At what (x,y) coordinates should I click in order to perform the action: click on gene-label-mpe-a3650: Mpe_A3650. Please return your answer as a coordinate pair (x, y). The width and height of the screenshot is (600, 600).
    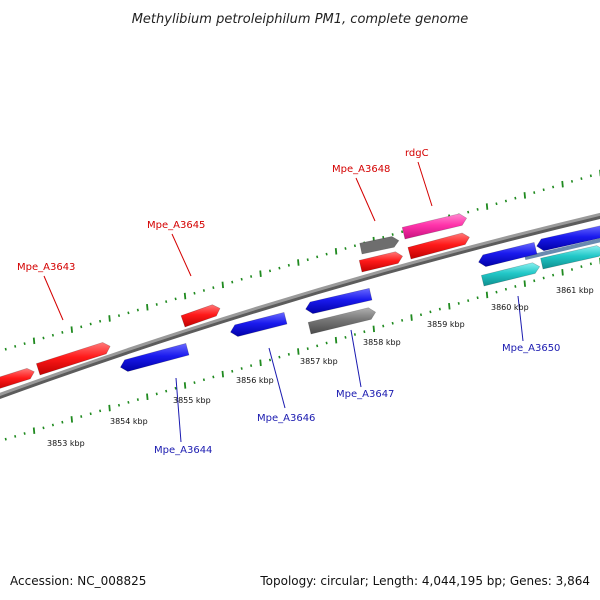
    Looking at the image, I should click on (531, 348).